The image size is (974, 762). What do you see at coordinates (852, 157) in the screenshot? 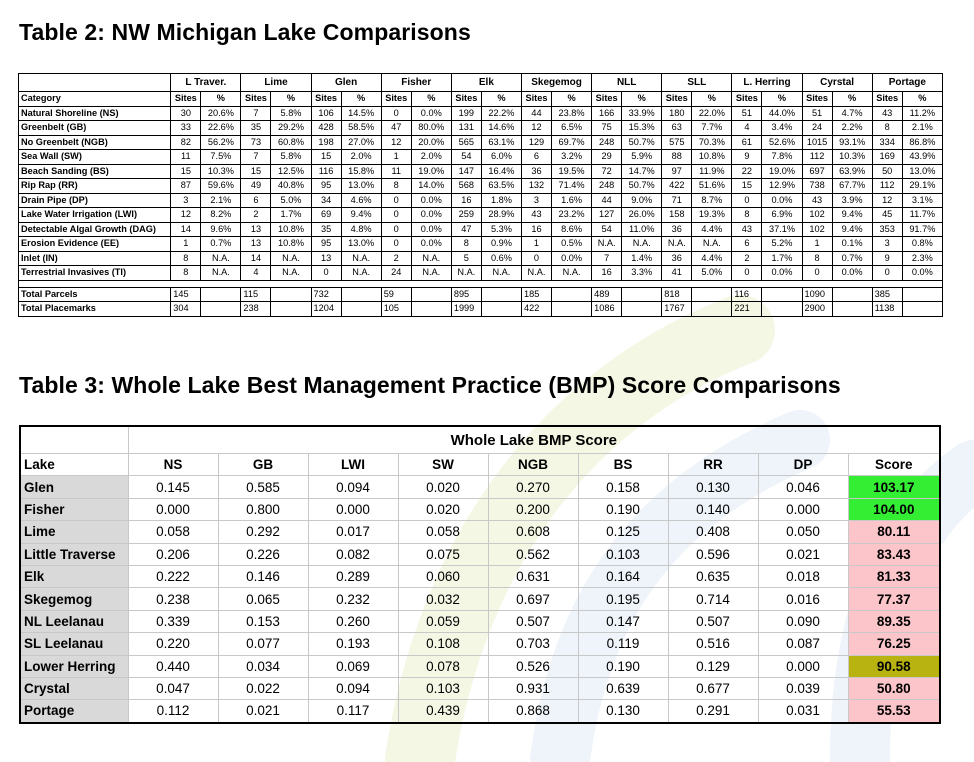
I see `table2-cell: 10.3%` at bounding box center [852, 157].